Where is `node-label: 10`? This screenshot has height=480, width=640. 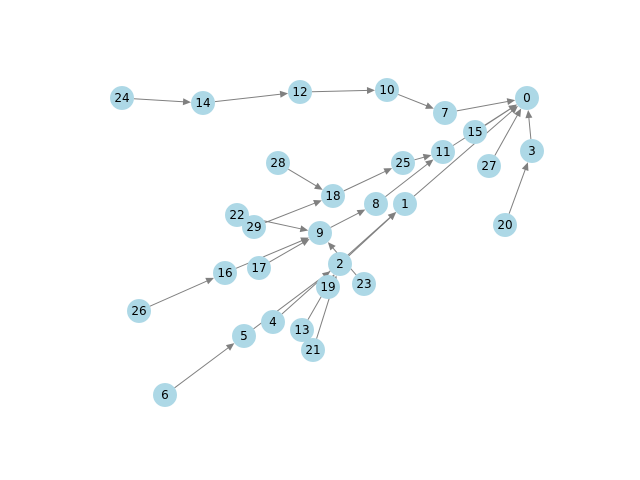 node-label: 10 is located at coordinates (386, 90).